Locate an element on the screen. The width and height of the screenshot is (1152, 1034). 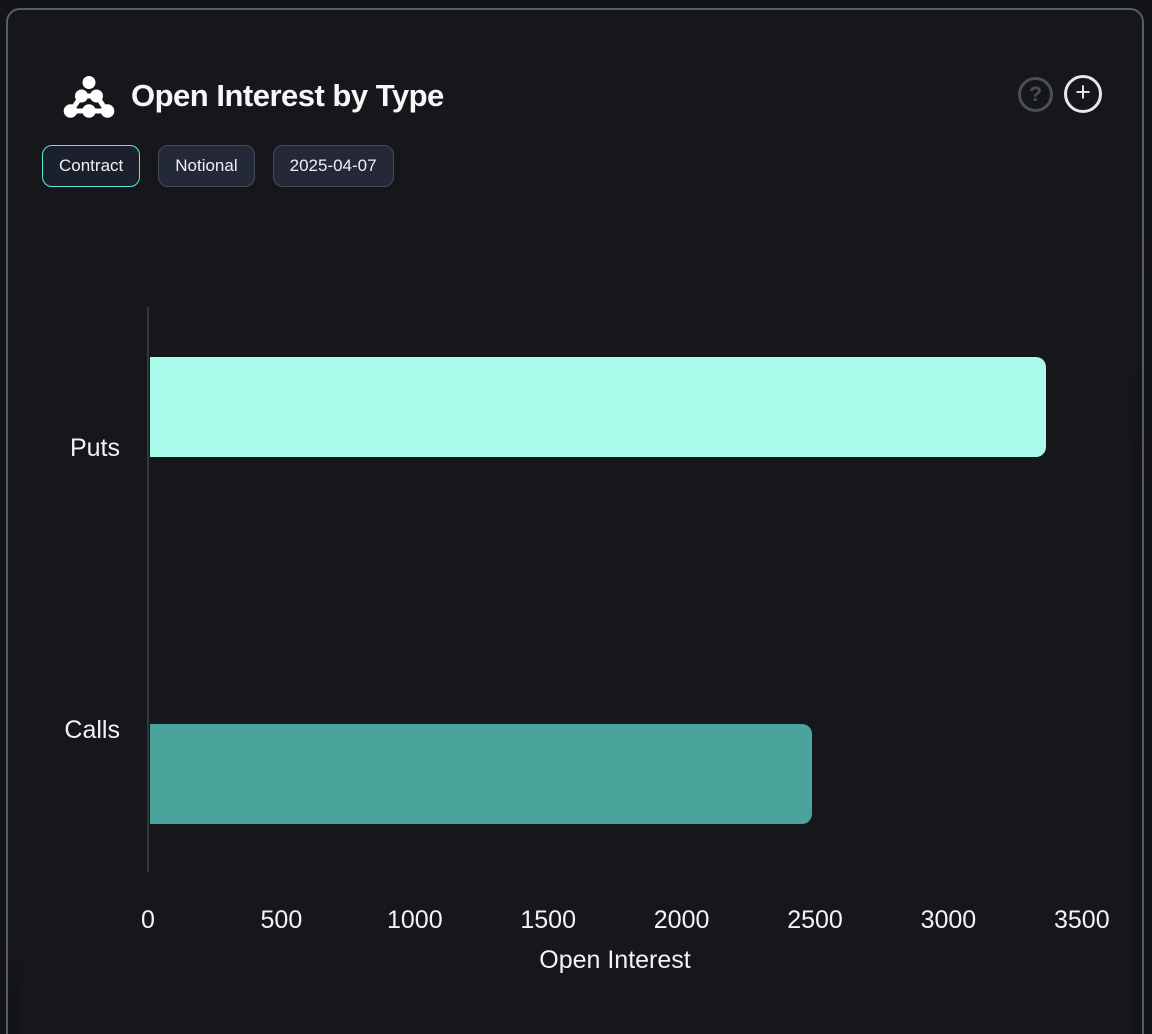
y-tick-label: Calls is located at coordinates (92, 730).